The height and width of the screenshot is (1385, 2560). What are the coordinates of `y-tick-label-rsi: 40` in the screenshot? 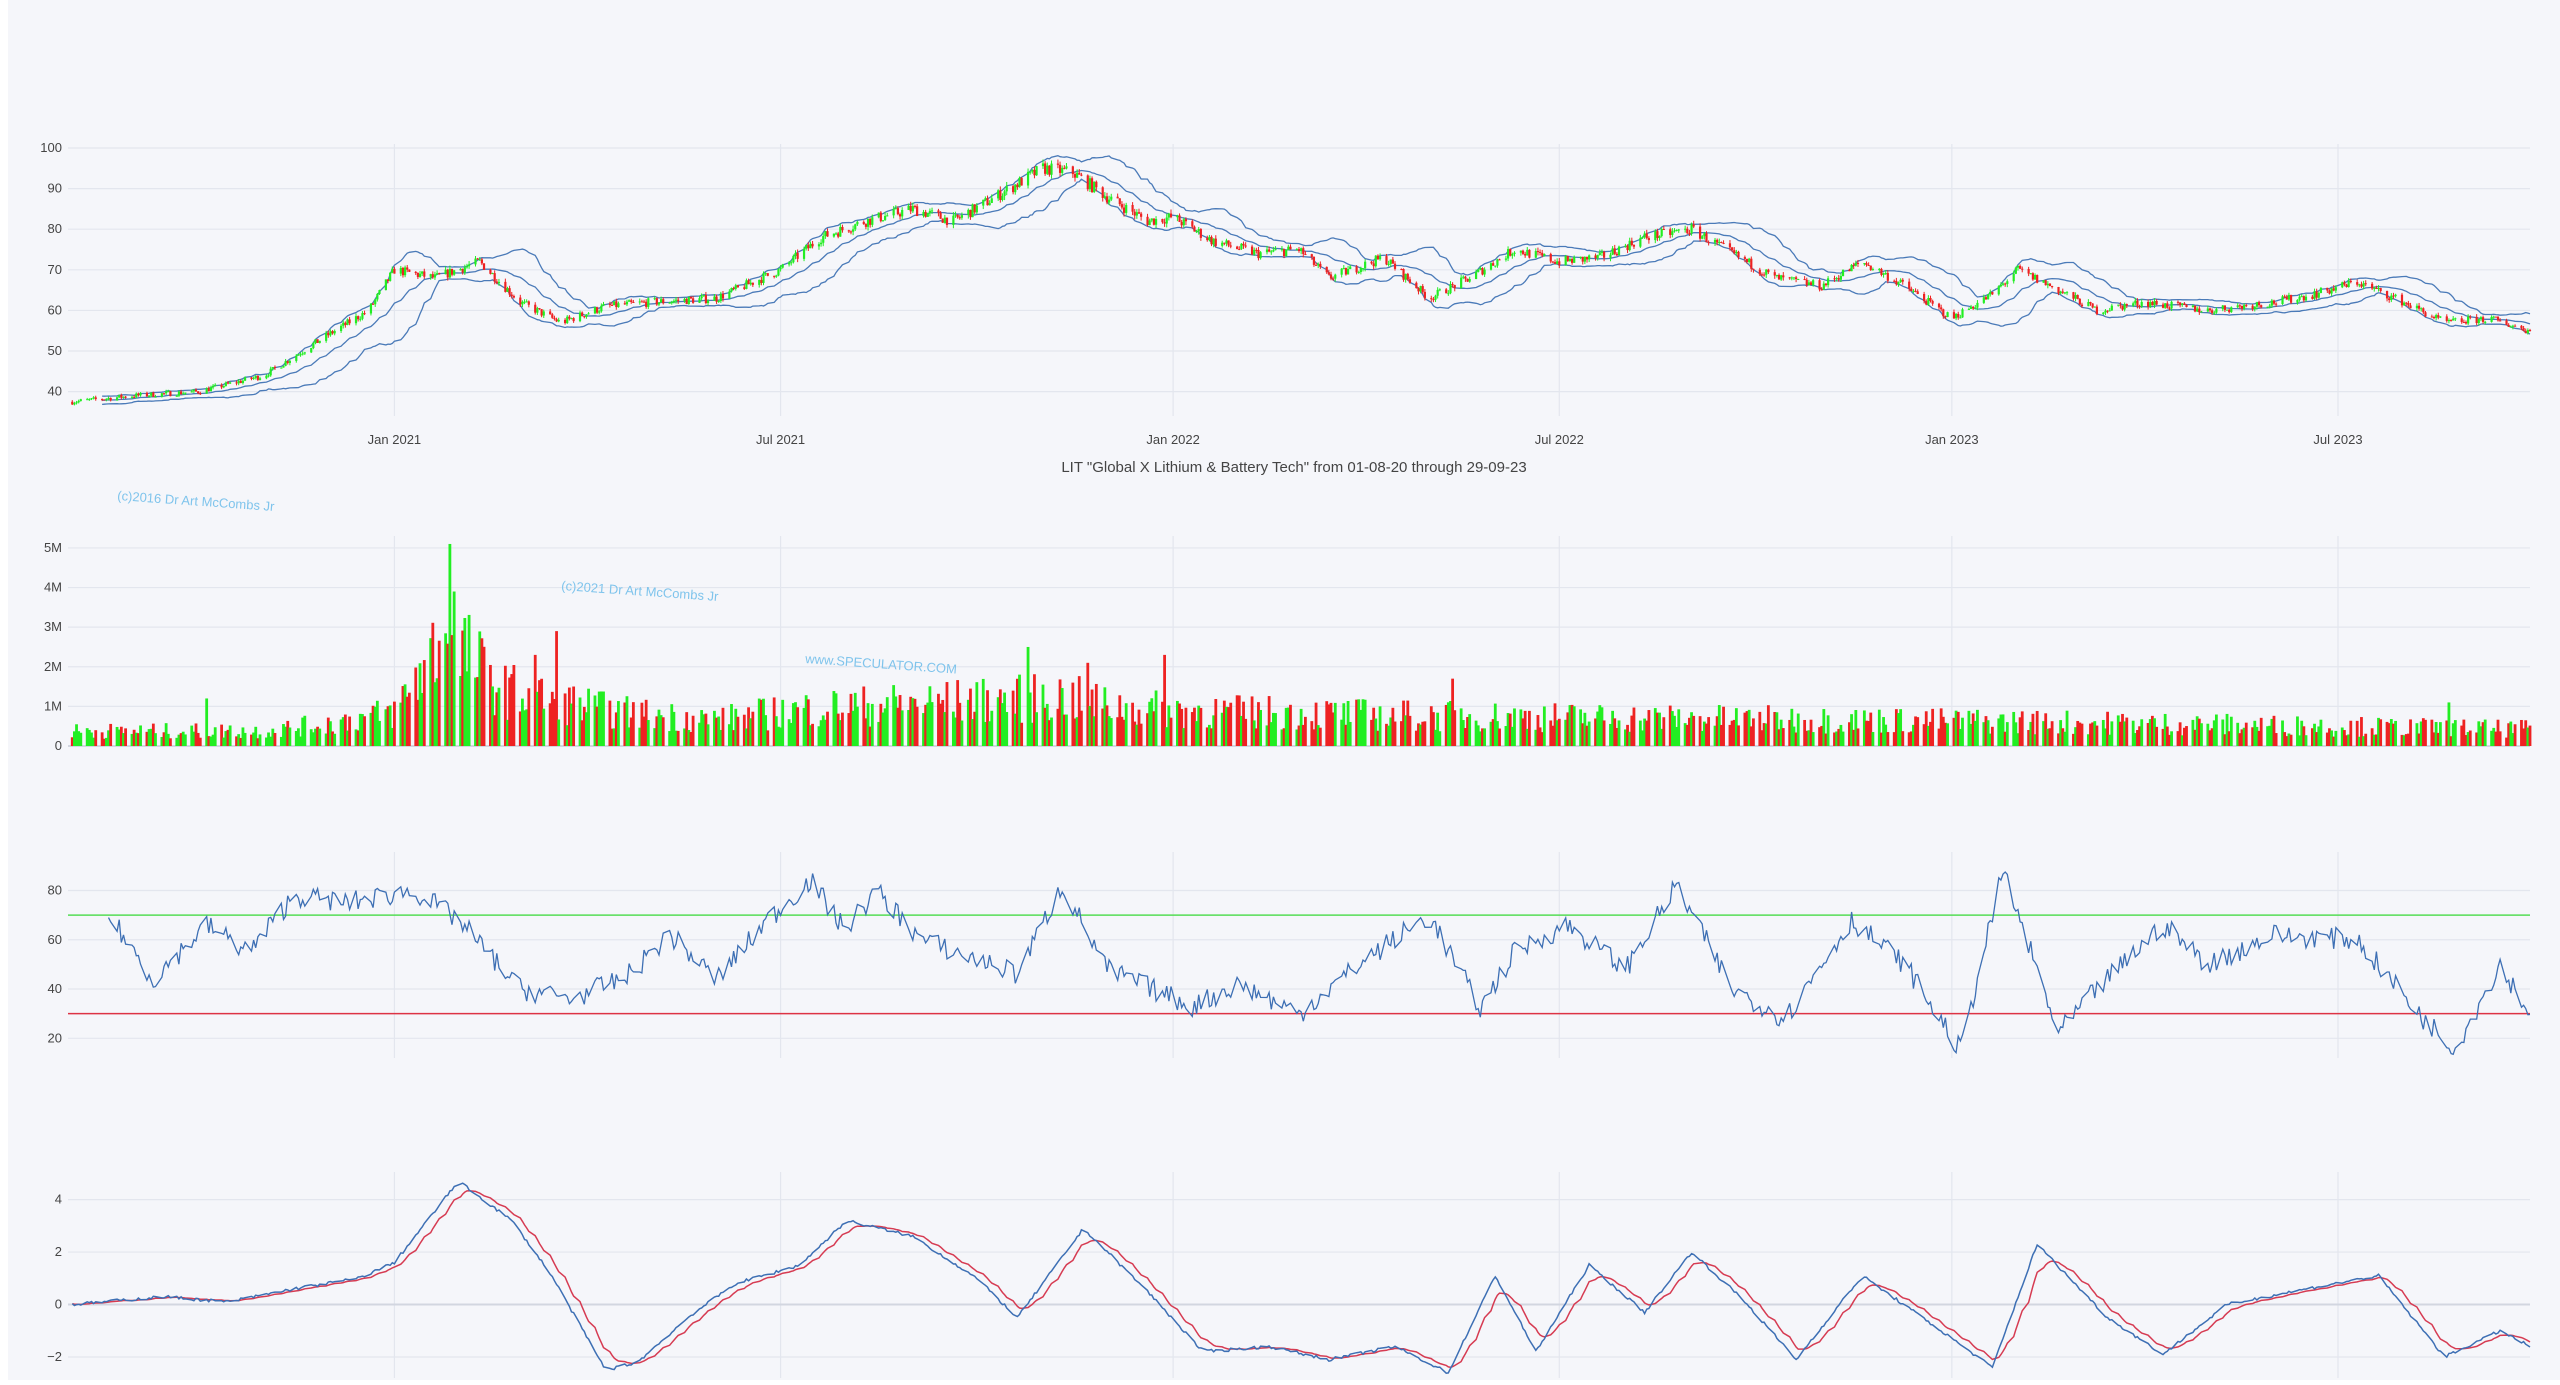 It's located at (55, 988).